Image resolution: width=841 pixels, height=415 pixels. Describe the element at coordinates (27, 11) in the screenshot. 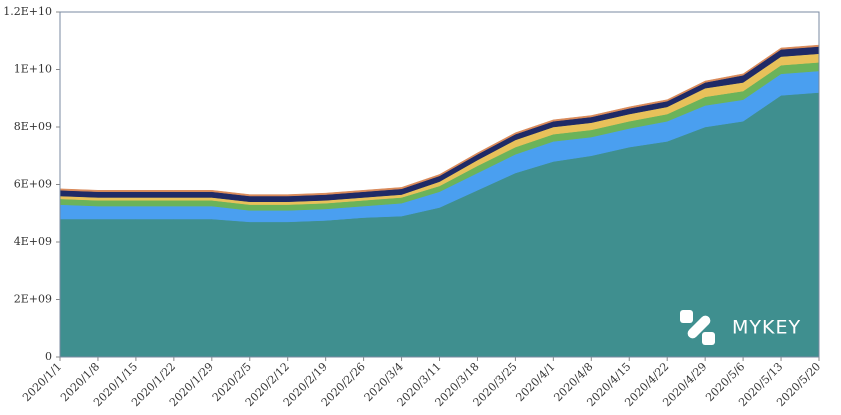

I see `y-tick-label: 1.2E+10` at that location.